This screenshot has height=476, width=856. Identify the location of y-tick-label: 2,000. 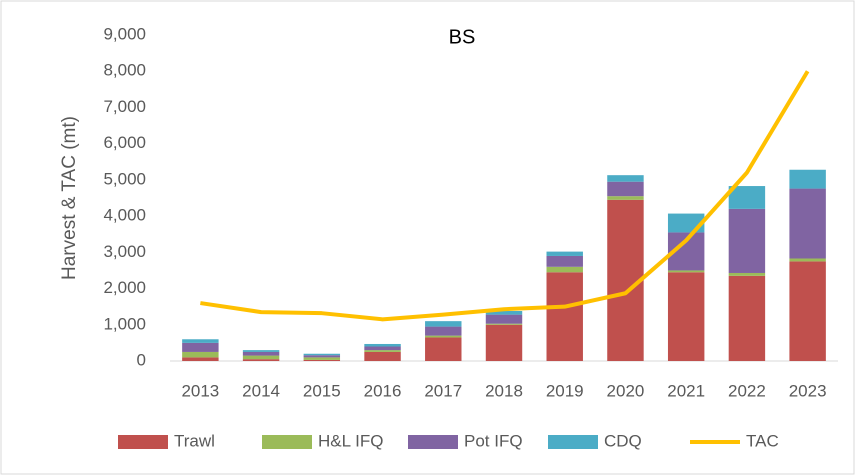
(124, 287).